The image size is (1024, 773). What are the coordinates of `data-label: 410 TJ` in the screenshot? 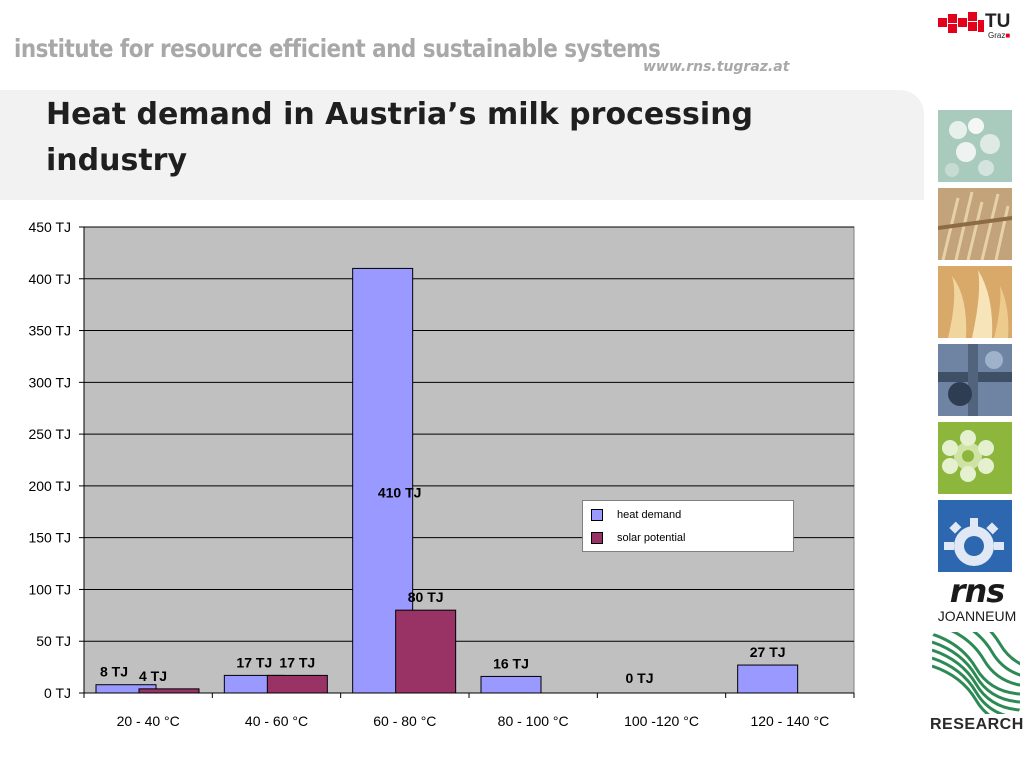 It's located at (400, 493).